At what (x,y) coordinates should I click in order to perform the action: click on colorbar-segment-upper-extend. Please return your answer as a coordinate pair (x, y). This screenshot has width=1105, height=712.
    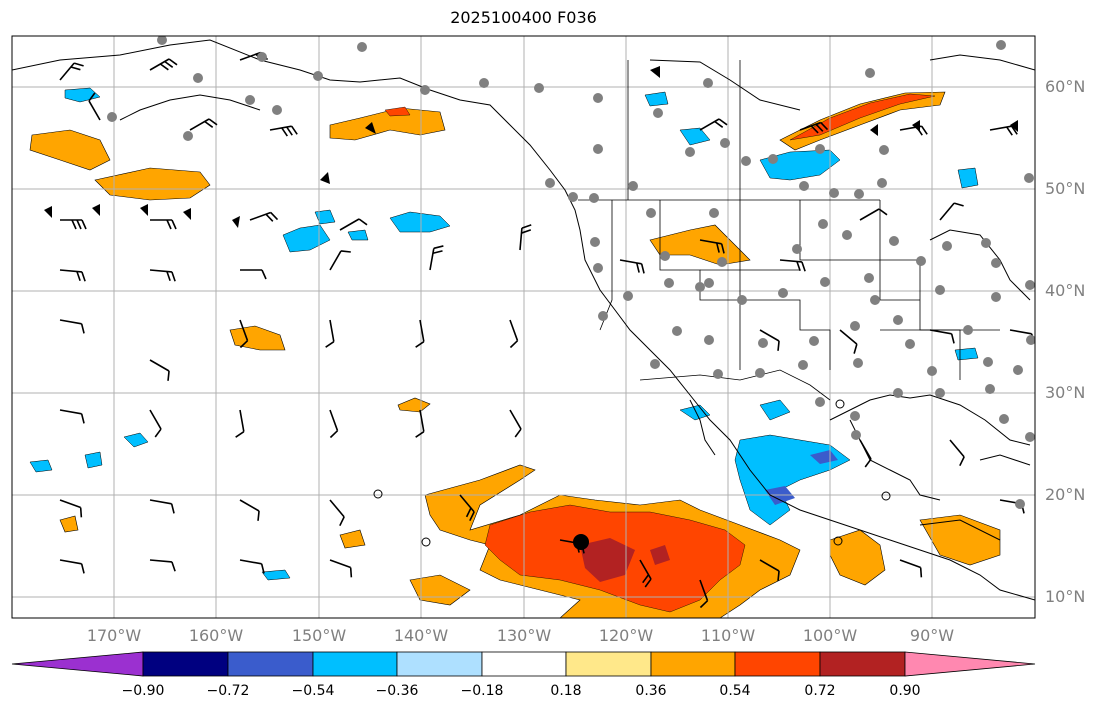
    Looking at the image, I should click on (970, 664).